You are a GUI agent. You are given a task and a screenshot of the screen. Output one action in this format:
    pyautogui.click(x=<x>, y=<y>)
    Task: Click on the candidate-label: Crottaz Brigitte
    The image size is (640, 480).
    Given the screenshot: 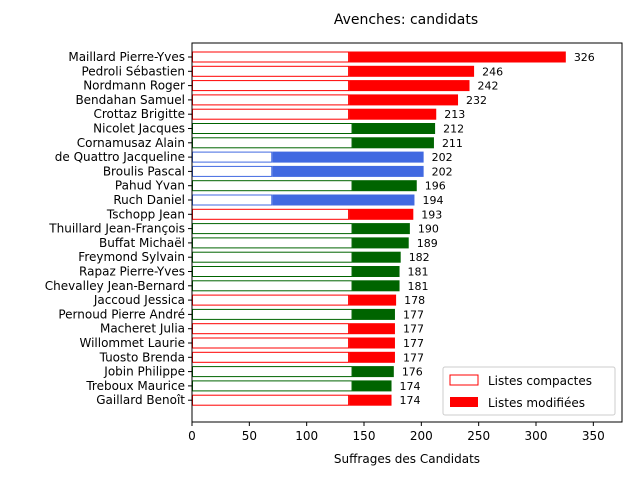 What is the action you would take?
    pyautogui.click(x=139, y=114)
    